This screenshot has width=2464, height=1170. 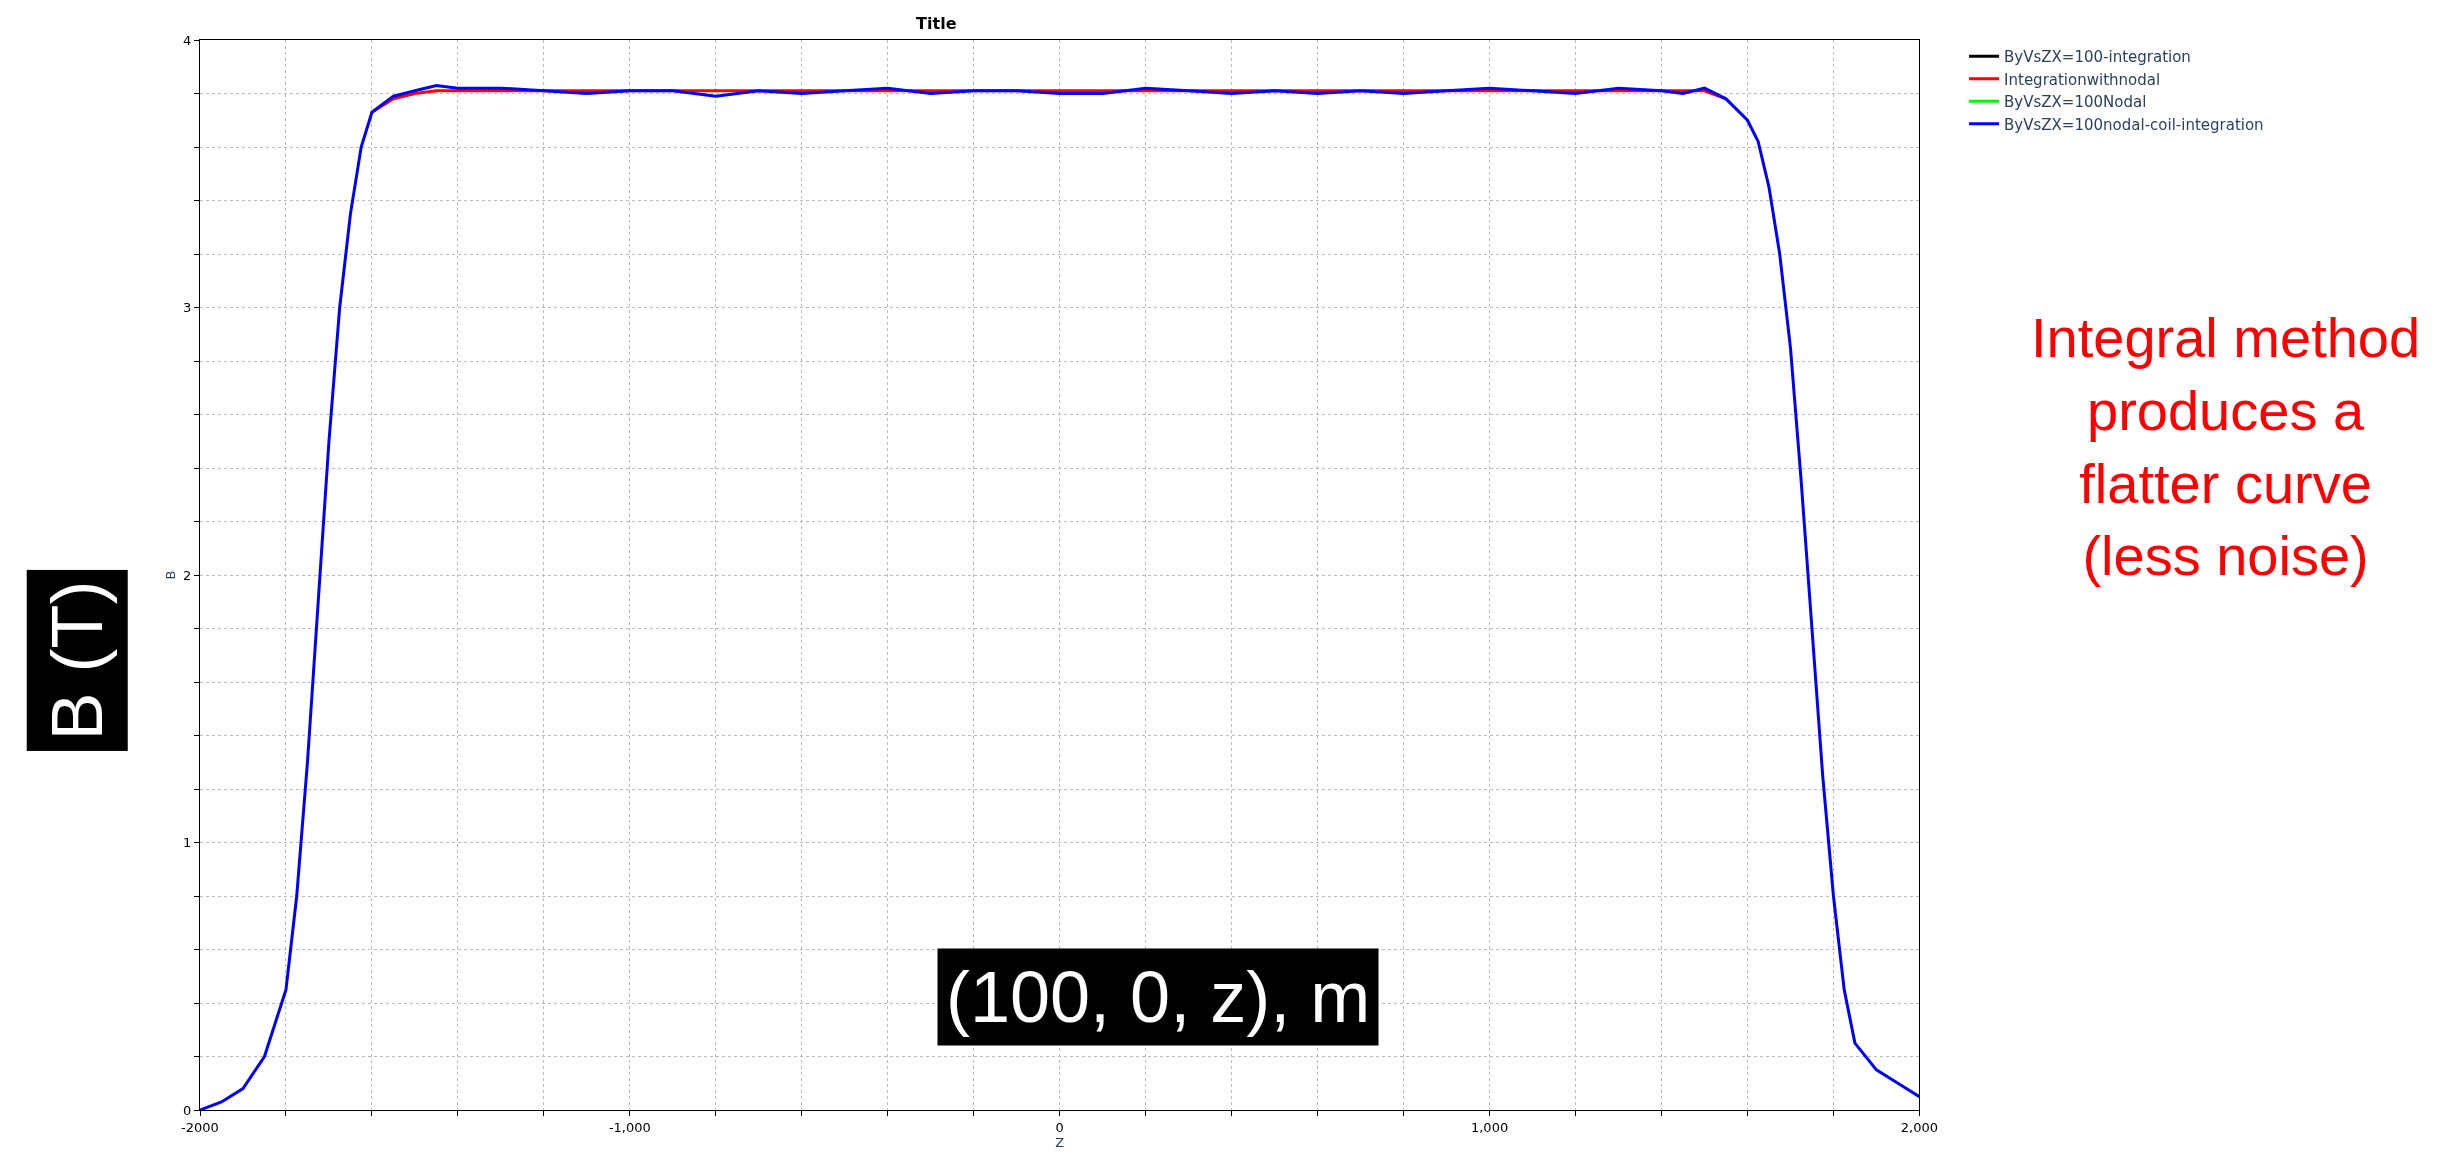 I want to click on y-tick-label: 2, so click(x=187, y=575).